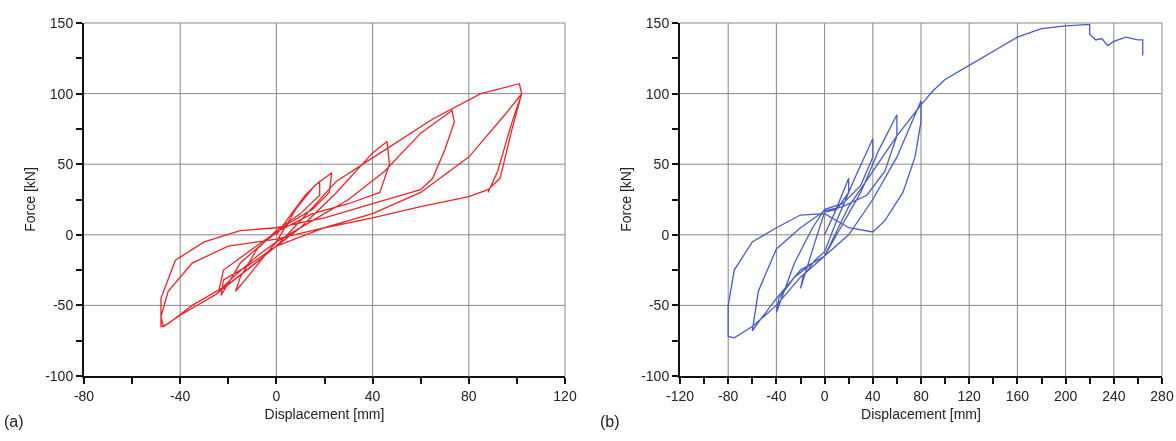  Describe the element at coordinates (1162, 395) in the screenshot. I see `x-tick-label: 280` at that location.